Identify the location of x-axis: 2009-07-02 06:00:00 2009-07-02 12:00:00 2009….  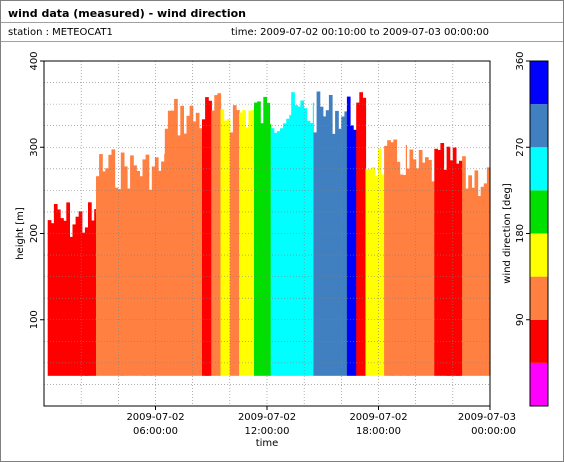
(321, 421).